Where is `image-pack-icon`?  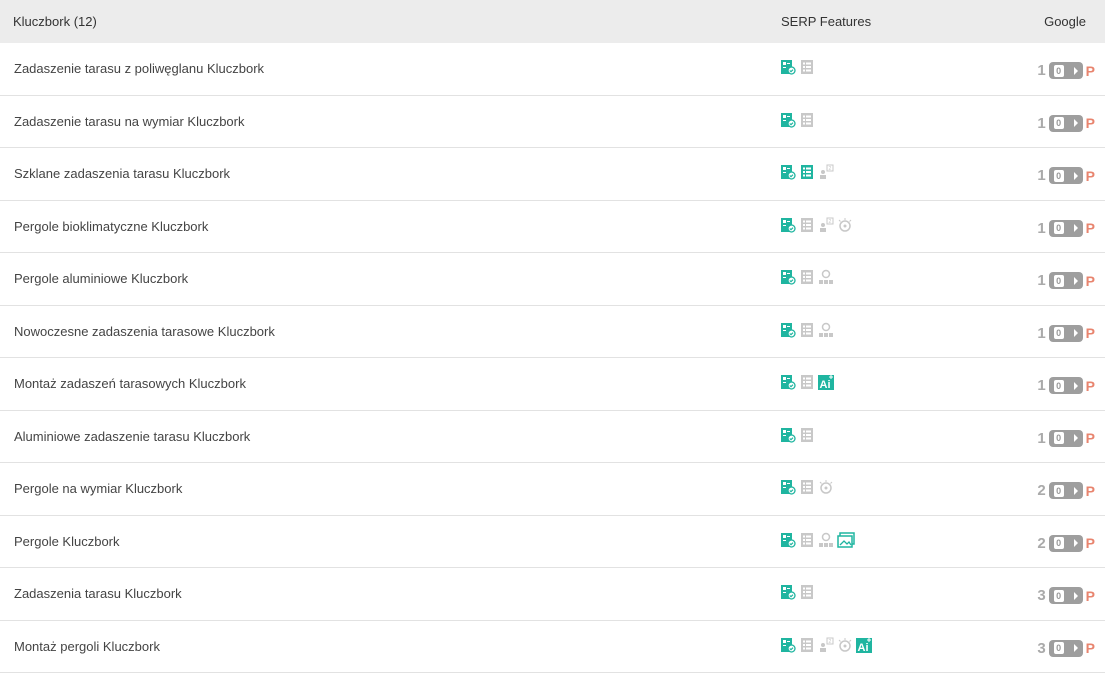 image-pack-icon is located at coordinates (845, 540).